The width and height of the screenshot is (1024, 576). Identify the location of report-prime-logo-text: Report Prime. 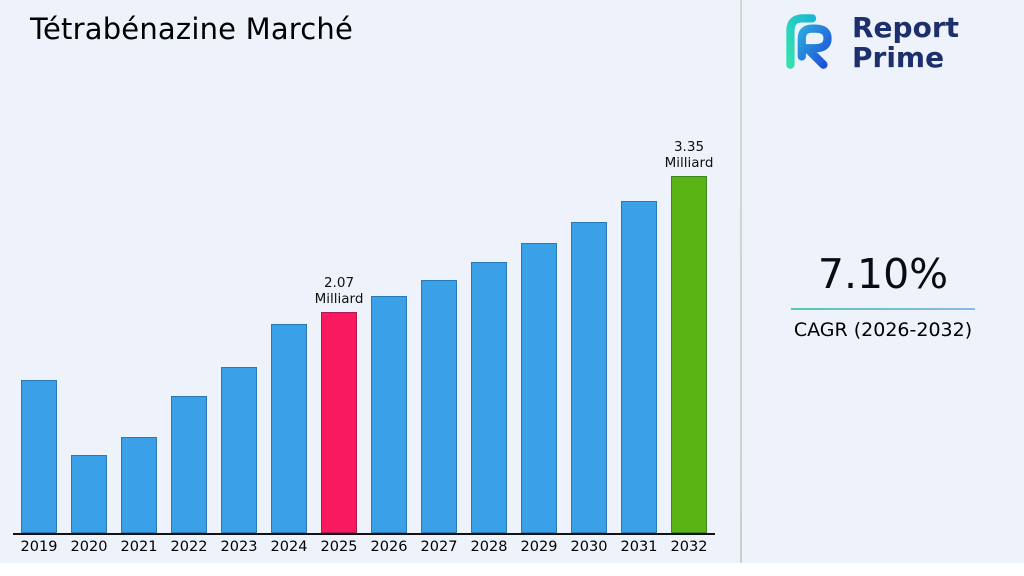
(905, 43).